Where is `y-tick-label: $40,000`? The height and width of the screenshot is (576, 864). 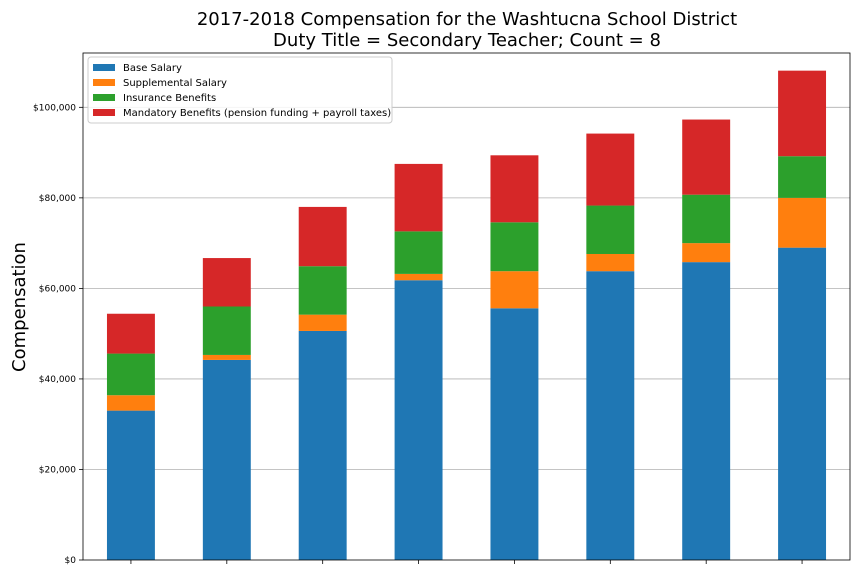
y-tick-label: $40,000 is located at coordinates (57, 380).